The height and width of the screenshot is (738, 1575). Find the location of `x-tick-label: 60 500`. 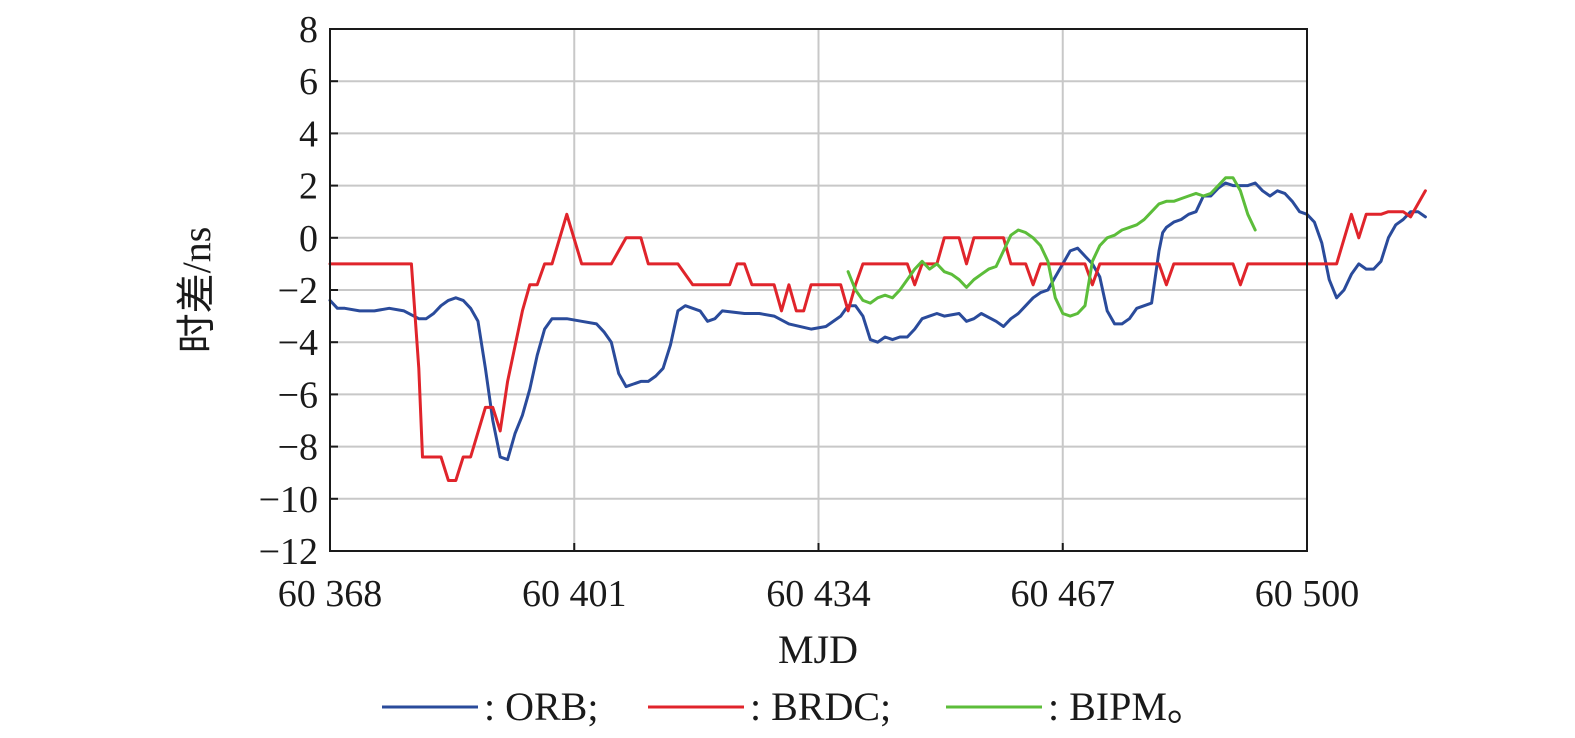

x-tick-label: 60 500 is located at coordinates (1307, 594).